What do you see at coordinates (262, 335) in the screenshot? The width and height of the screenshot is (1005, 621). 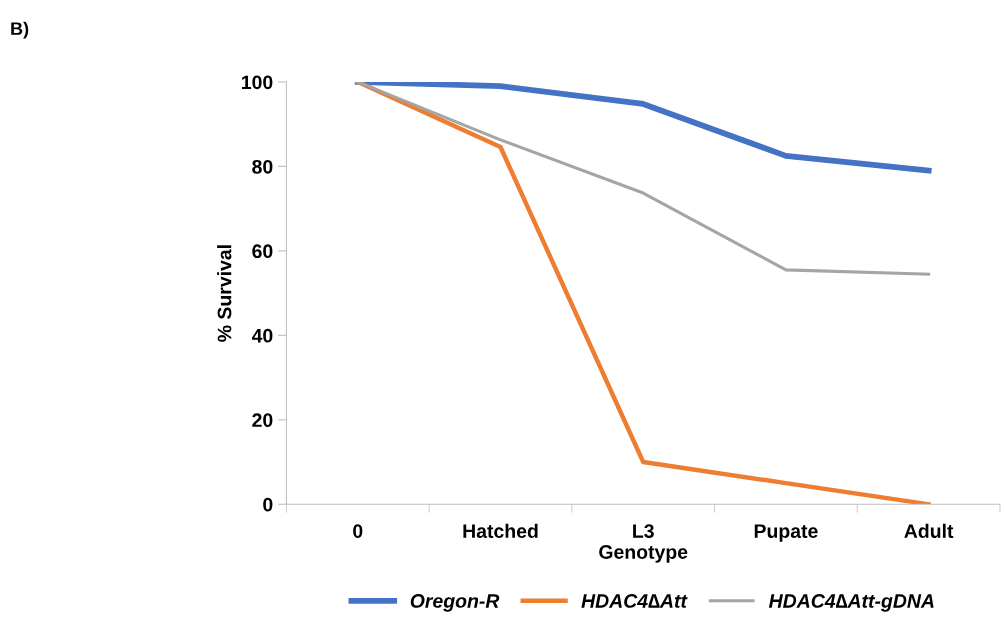 I see `y-tick-label: 40` at bounding box center [262, 335].